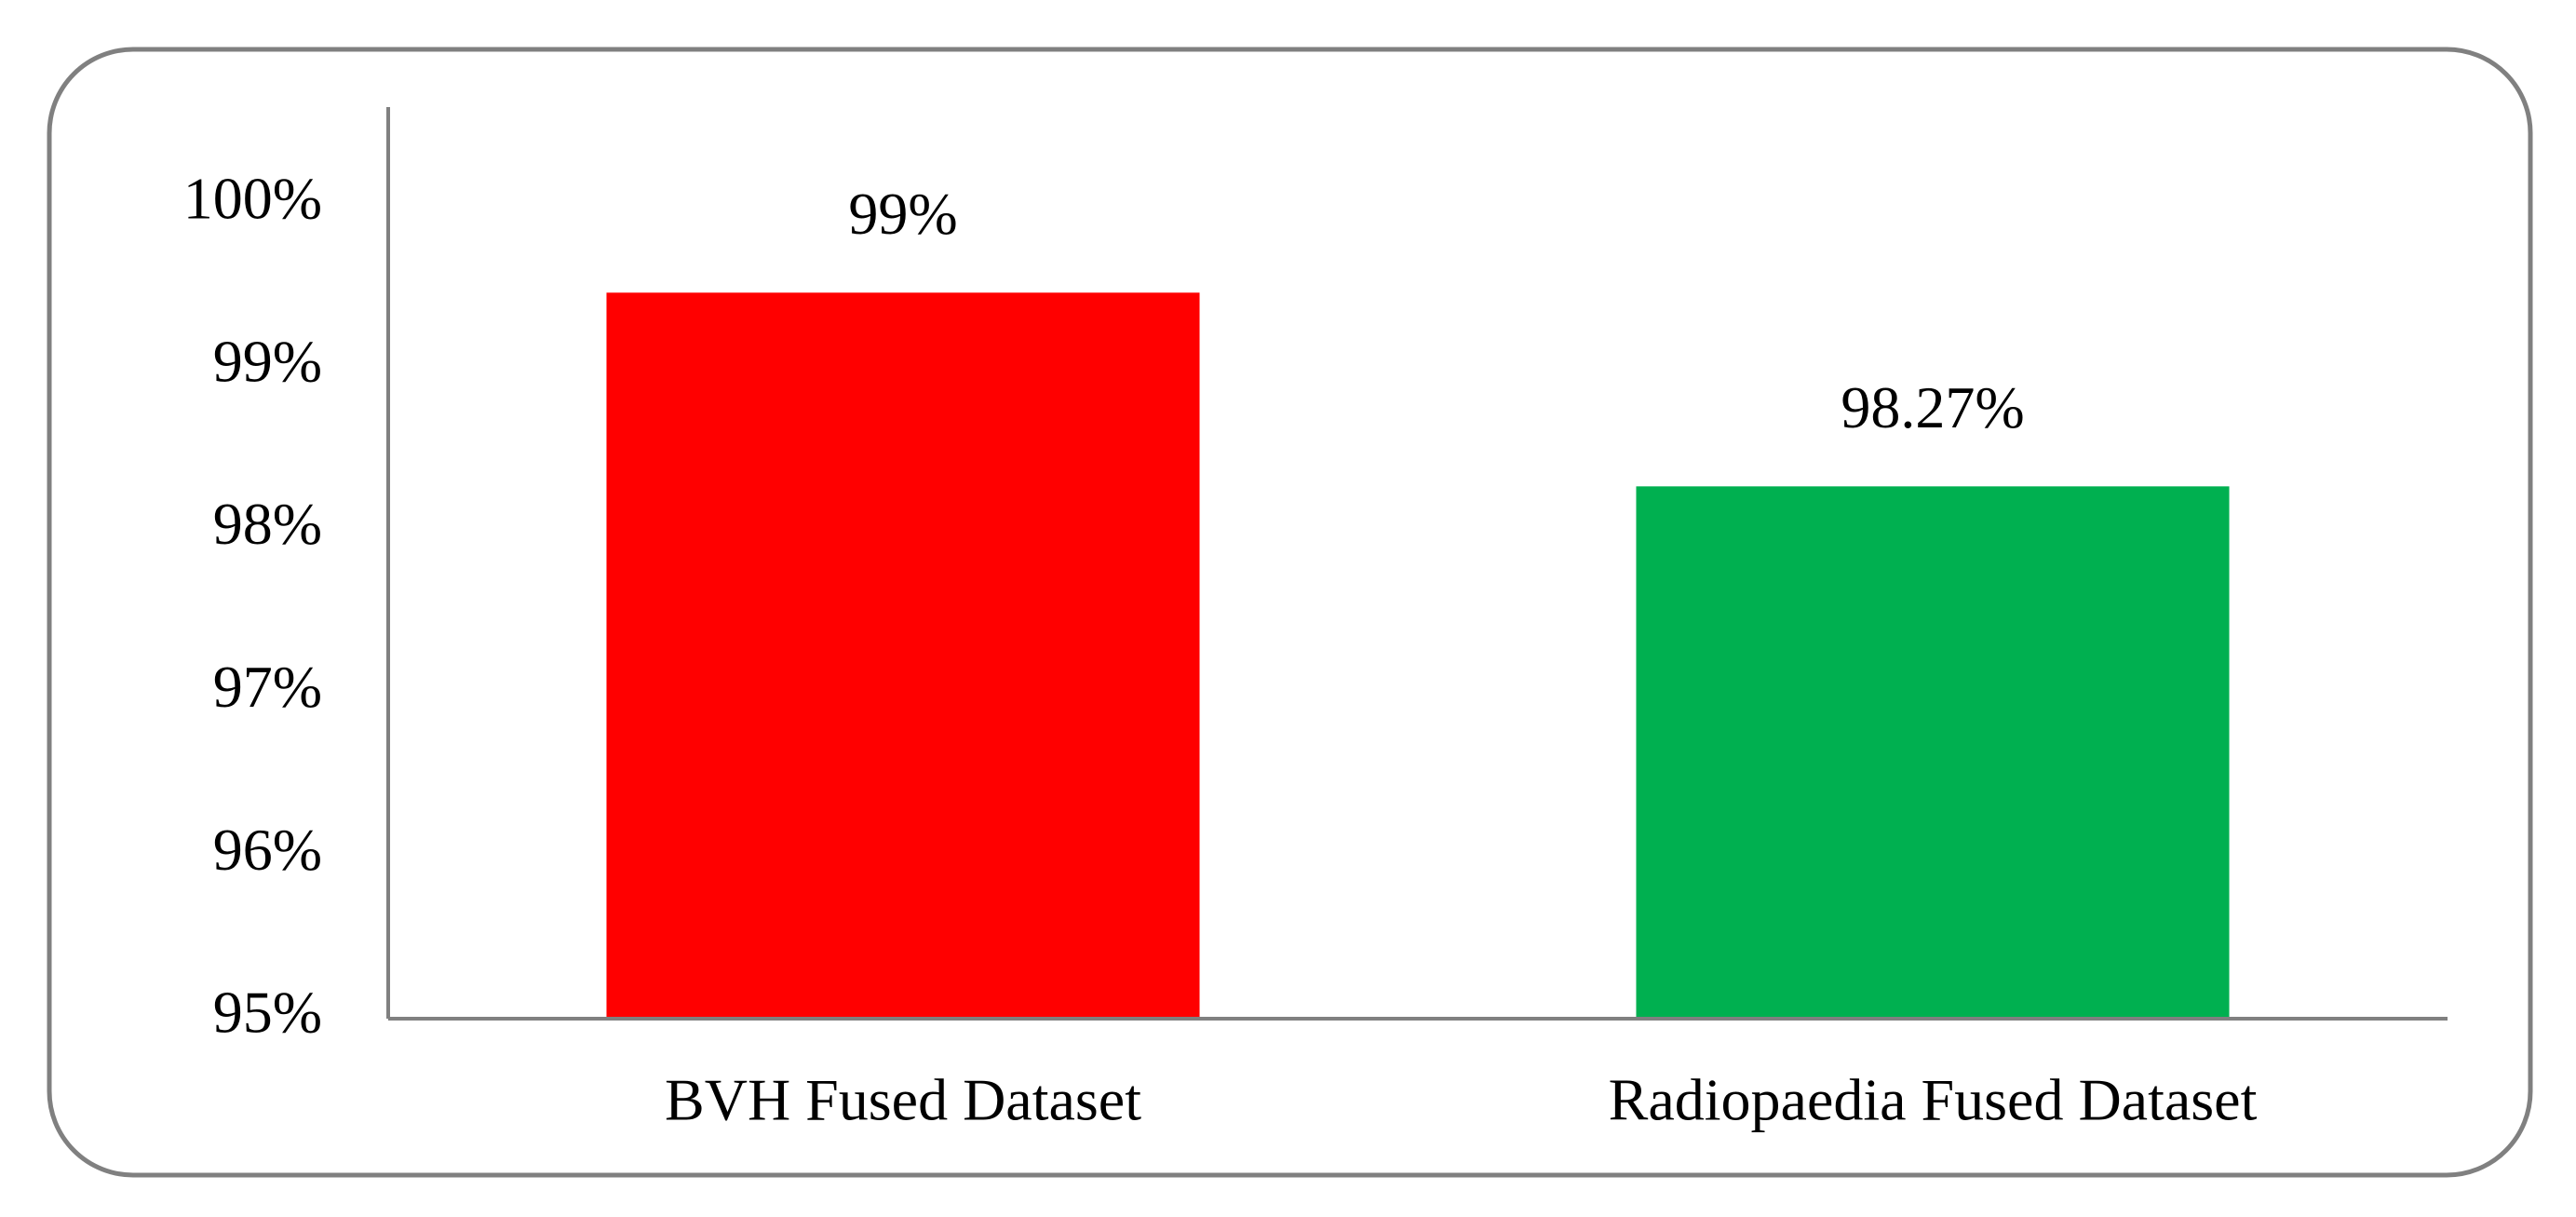 This screenshot has height=1217, width=2576. I want to click on x-tick-label: BVH Fused Dataset, so click(903, 1100).